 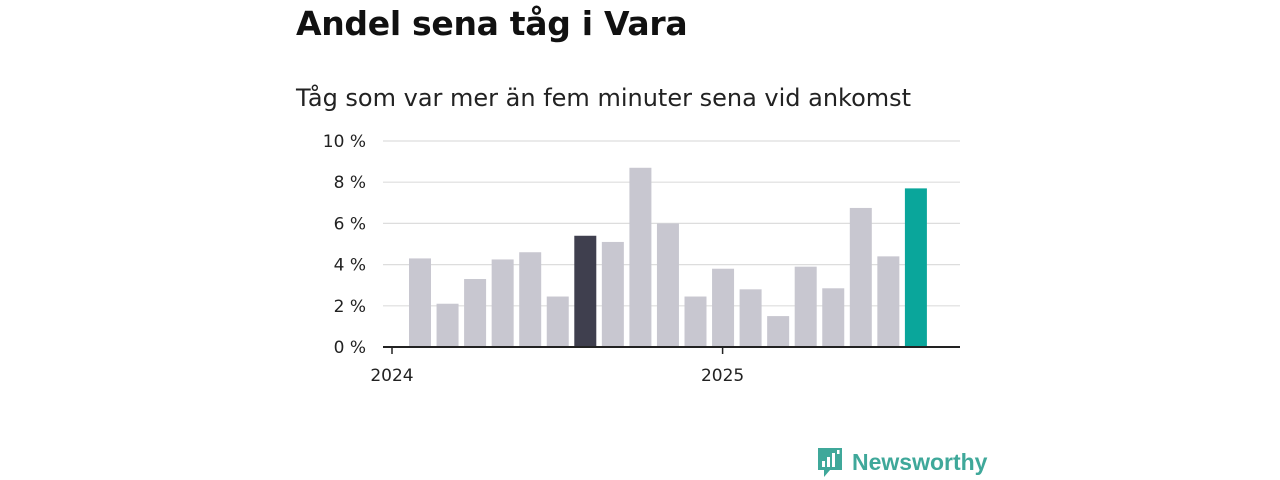 I want to click on newsworthy-brand: Newsworthy, so click(x=901, y=462).